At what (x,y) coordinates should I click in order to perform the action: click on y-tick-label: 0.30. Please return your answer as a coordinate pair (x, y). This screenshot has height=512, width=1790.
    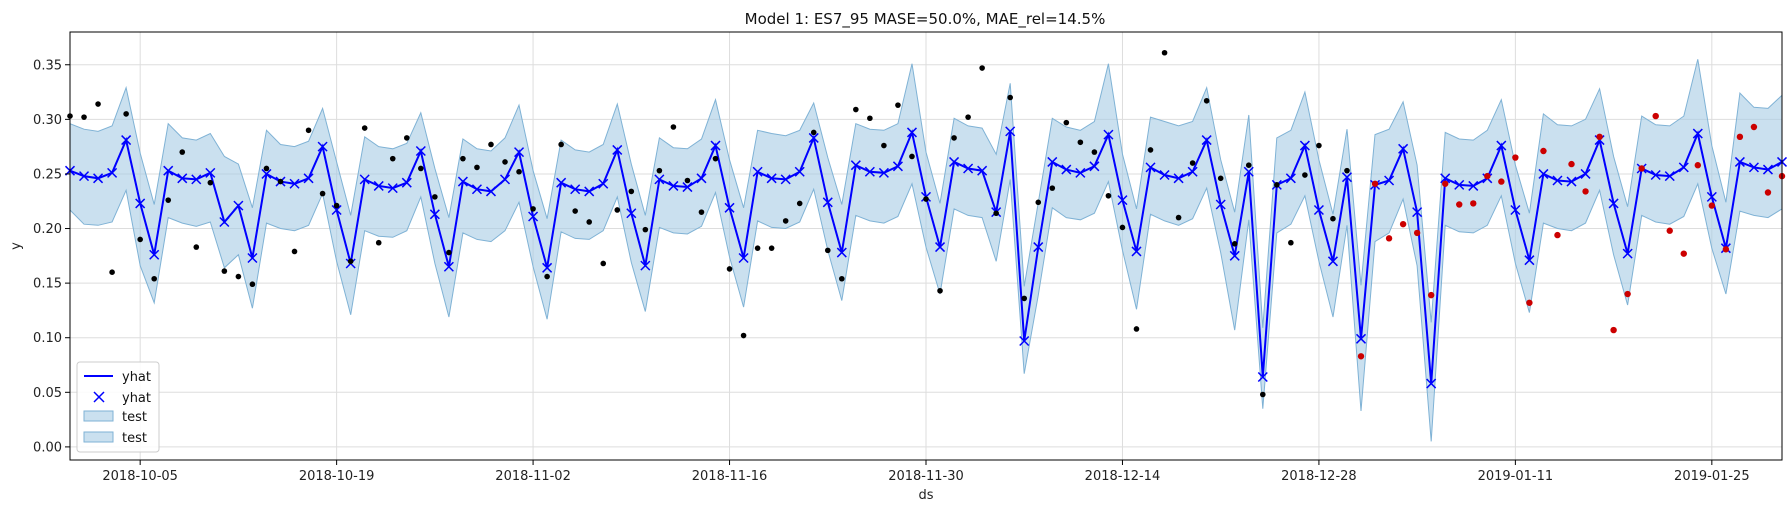
    Looking at the image, I should click on (47, 120).